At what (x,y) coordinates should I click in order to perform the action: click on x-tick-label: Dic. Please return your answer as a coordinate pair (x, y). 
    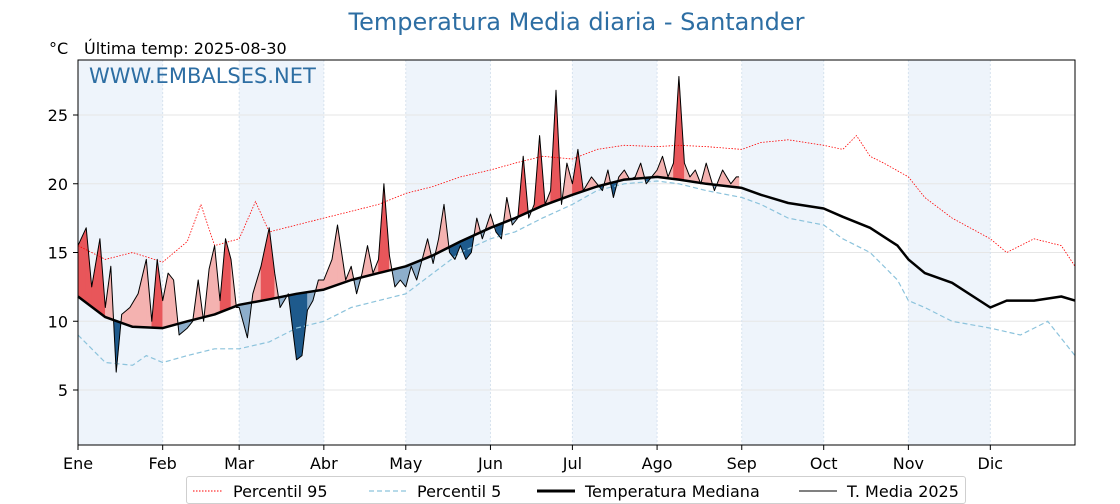
    Looking at the image, I should click on (991, 463).